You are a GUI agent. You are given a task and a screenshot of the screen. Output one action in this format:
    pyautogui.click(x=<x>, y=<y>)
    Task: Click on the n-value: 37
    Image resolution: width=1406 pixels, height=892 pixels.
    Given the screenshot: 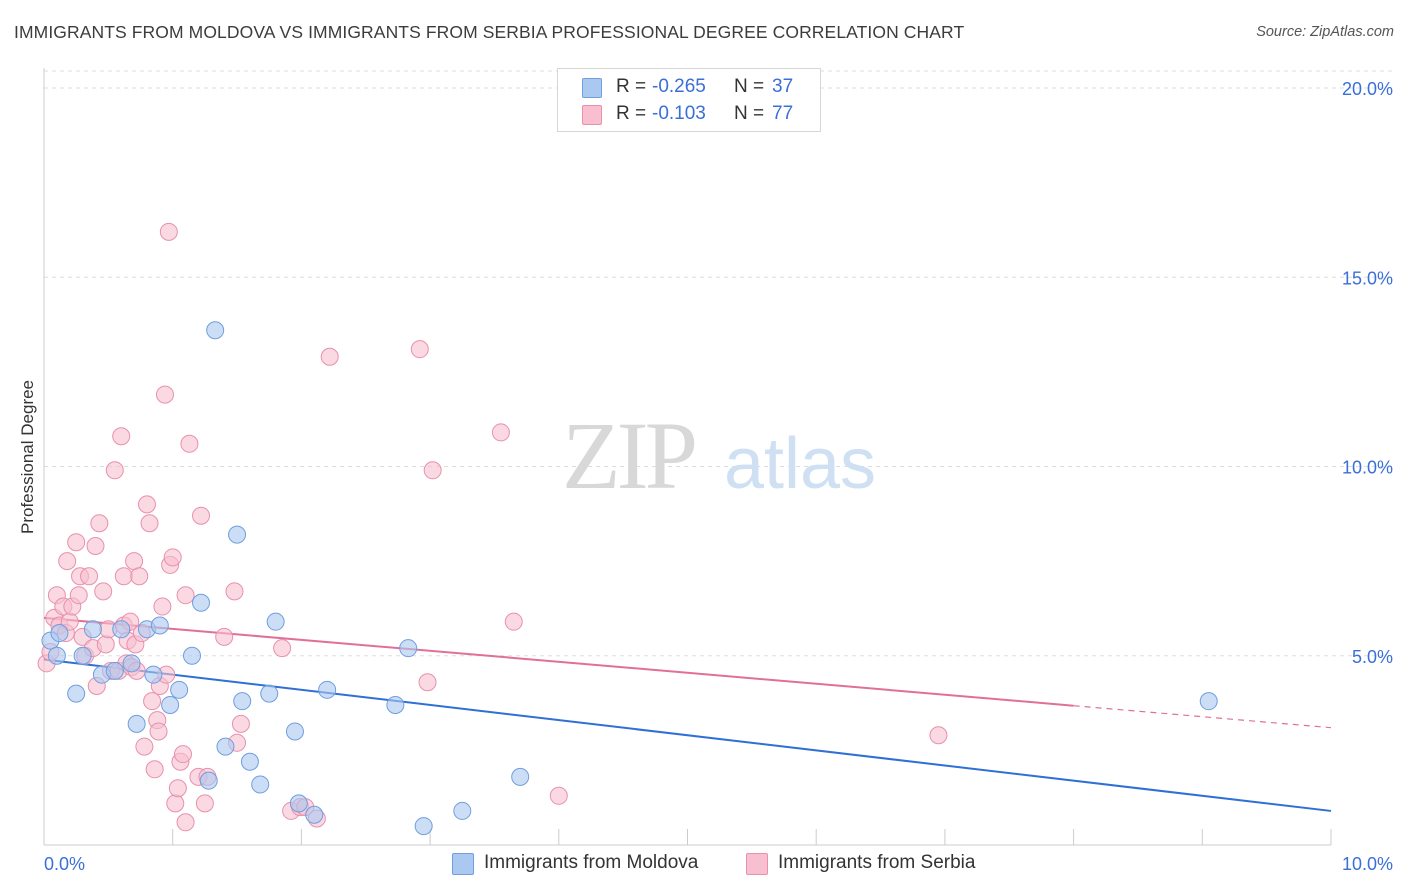 What is the action you would take?
    pyautogui.click(x=783, y=86)
    